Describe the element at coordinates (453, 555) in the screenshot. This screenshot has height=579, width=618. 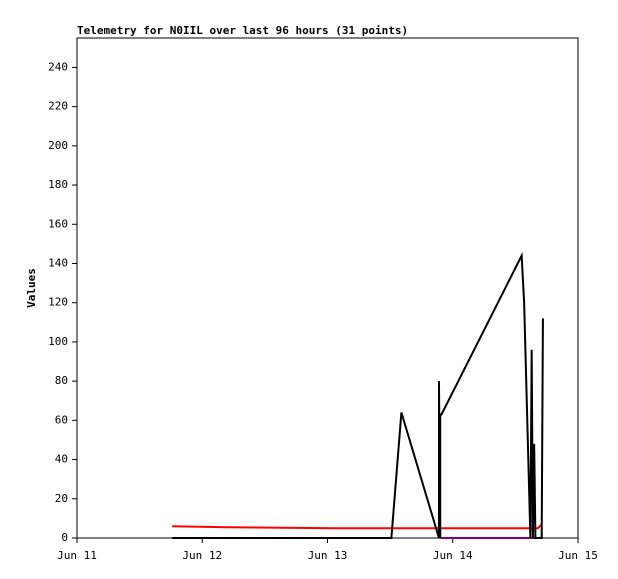
I see `x-tick-label: Jun 14` at that location.